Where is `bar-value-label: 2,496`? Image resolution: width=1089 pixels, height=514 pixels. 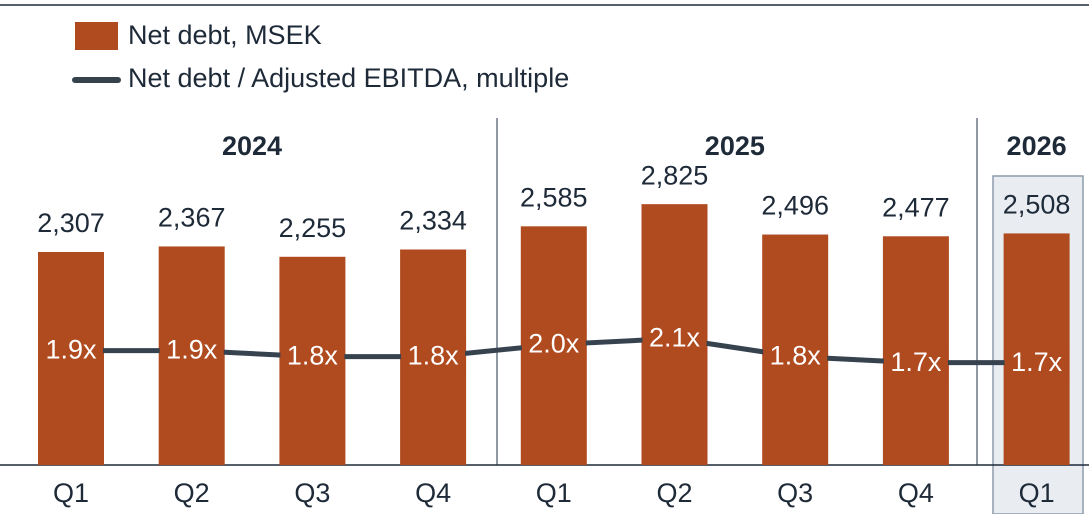 bar-value-label: 2,496 is located at coordinates (795, 206).